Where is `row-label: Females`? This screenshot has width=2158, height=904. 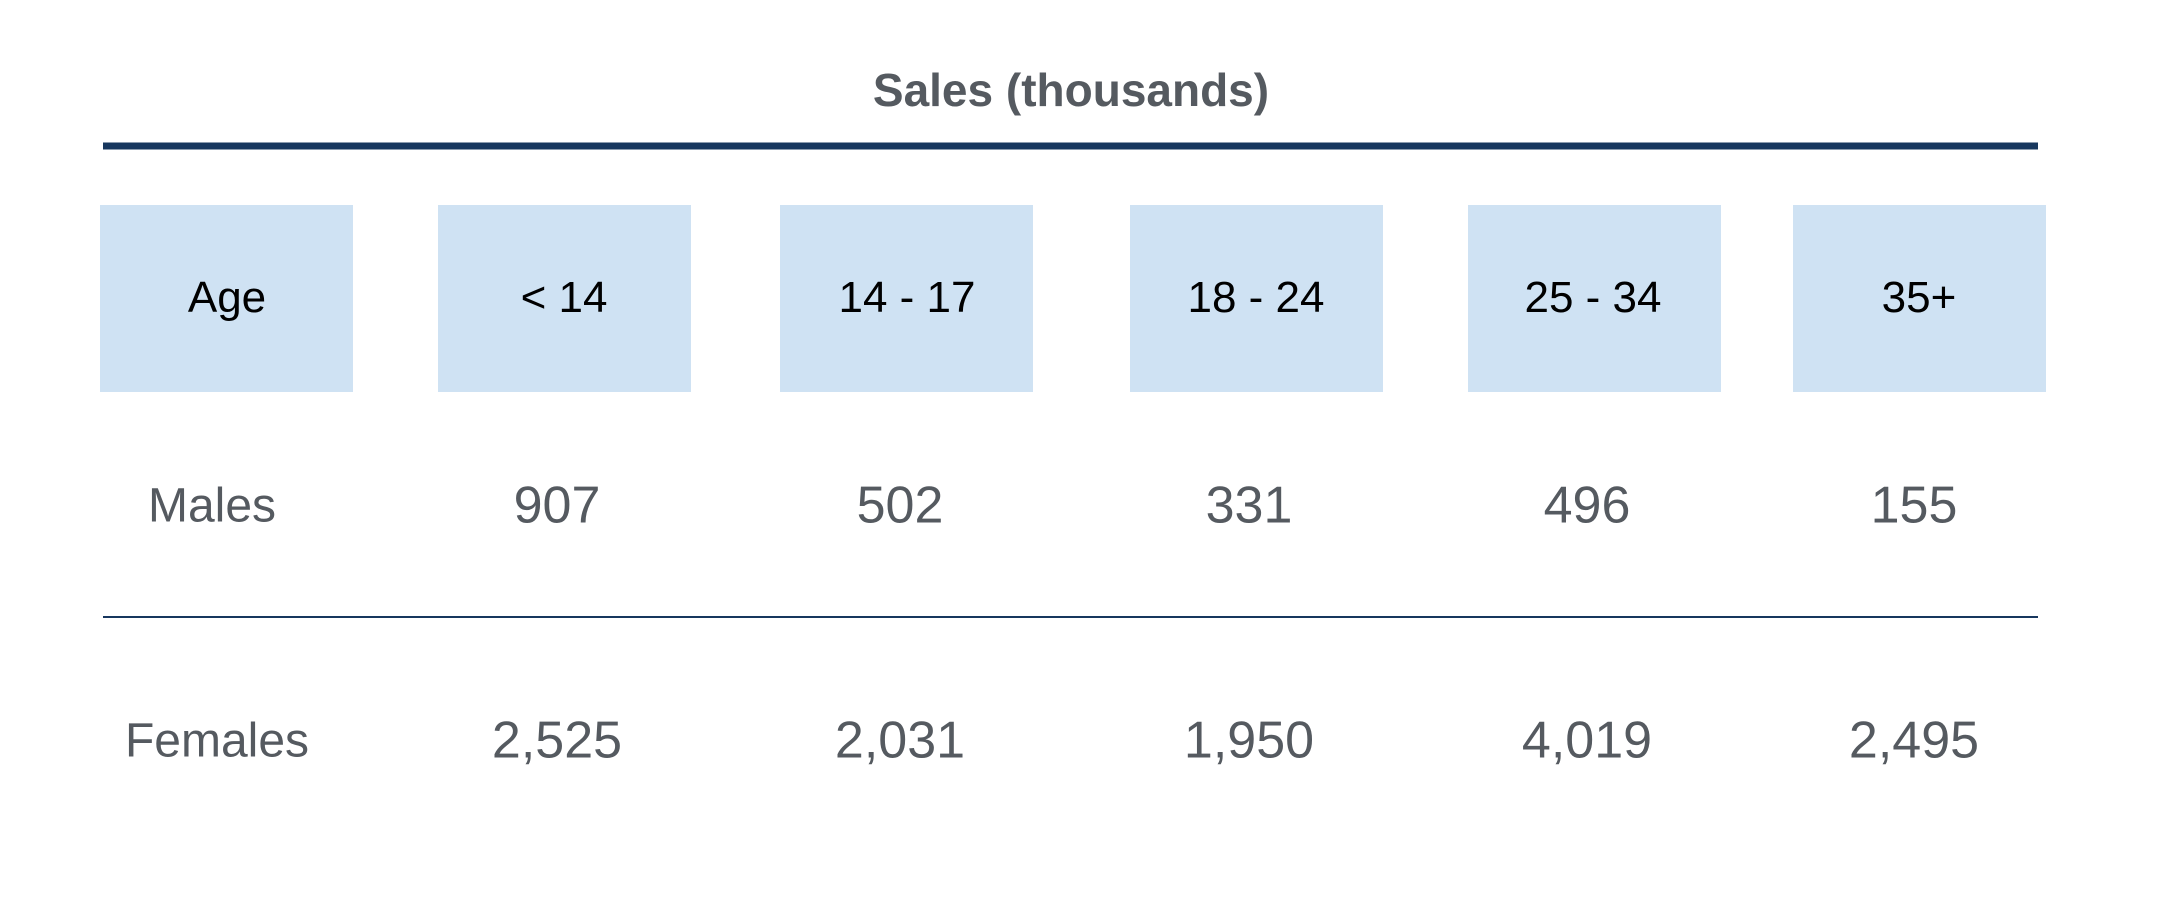
row-label: Females is located at coordinates (217, 741).